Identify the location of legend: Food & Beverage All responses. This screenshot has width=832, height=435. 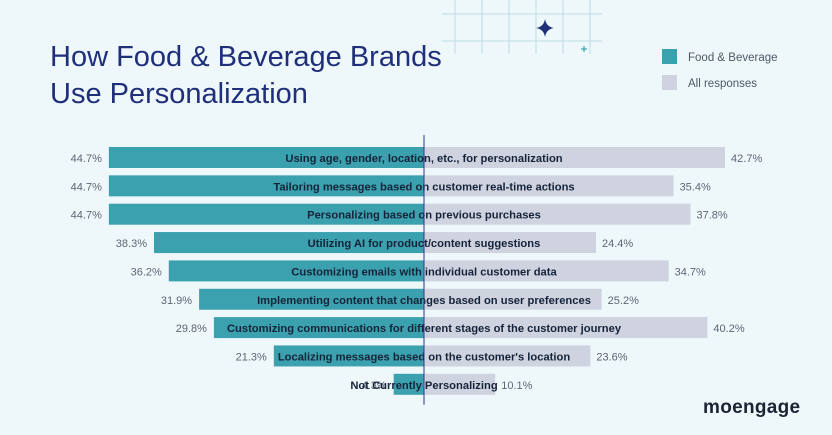
(720, 69).